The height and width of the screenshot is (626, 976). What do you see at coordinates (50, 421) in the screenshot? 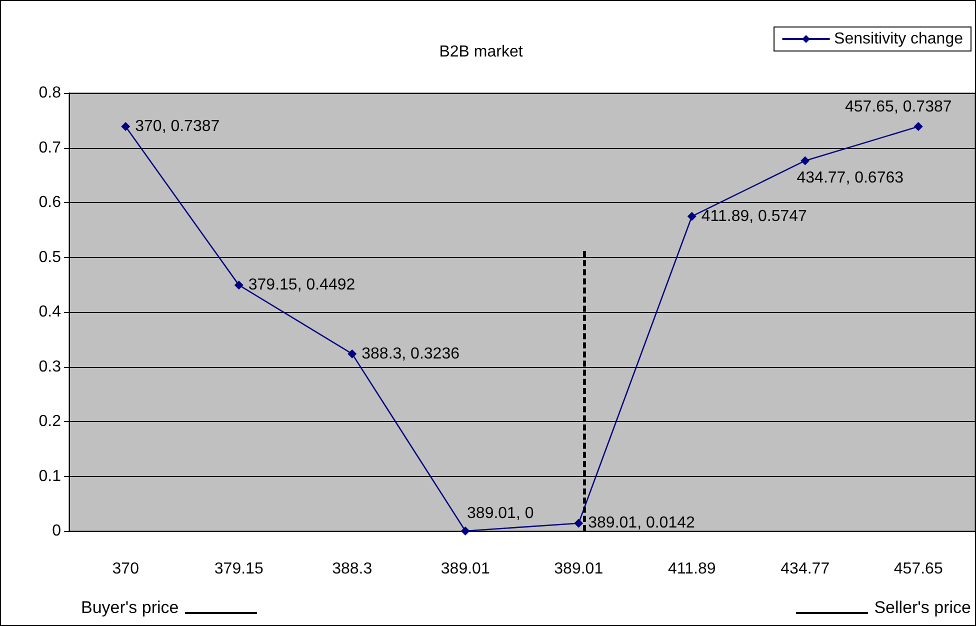
I see `y-tick-label: 0.2` at bounding box center [50, 421].